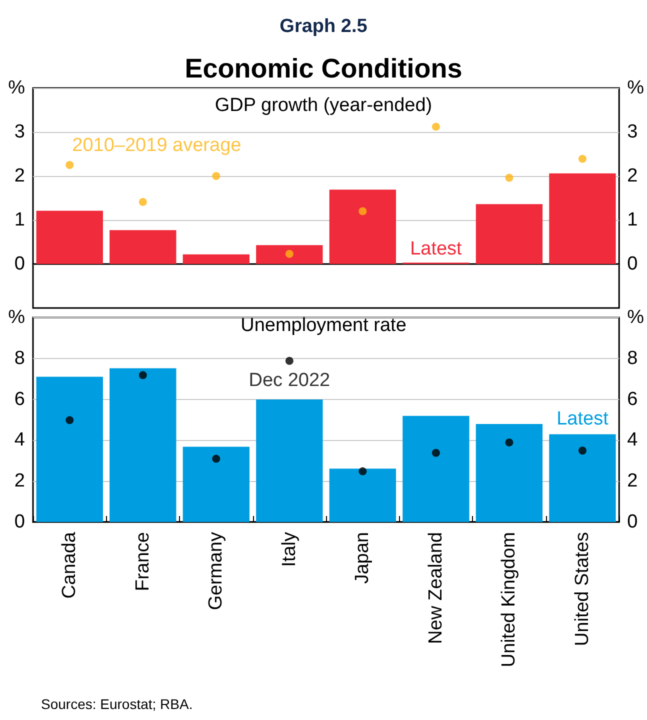  What do you see at coordinates (632, 220) in the screenshot?
I see `y2-tick-label: 1` at bounding box center [632, 220].